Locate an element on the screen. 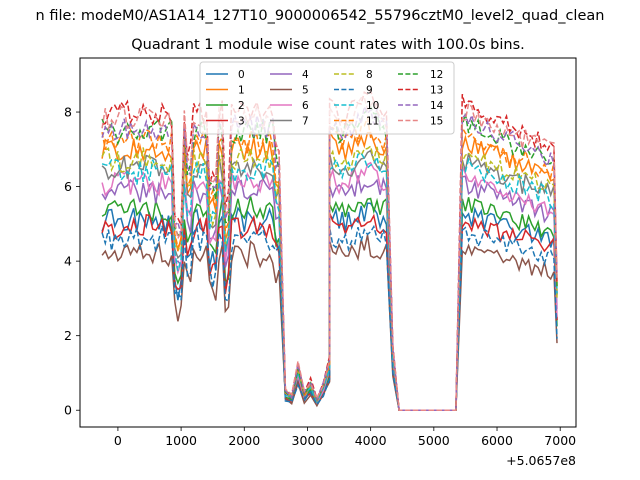  x-tick-label: 7000 is located at coordinates (560, 440).